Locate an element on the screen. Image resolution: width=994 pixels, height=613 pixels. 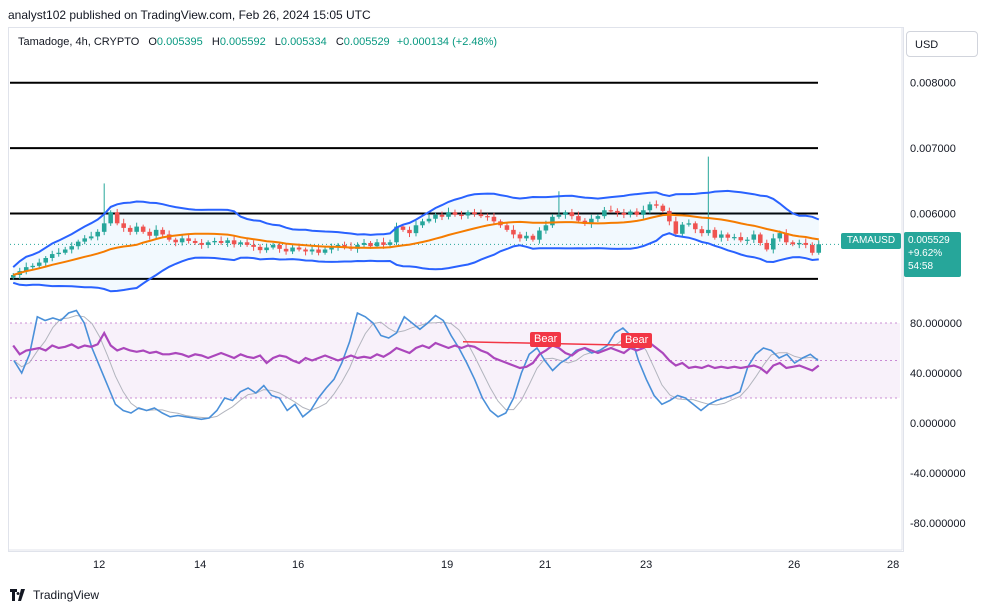
rsi-axis-label-2: 0.000000 is located at coordinates (933, 424).